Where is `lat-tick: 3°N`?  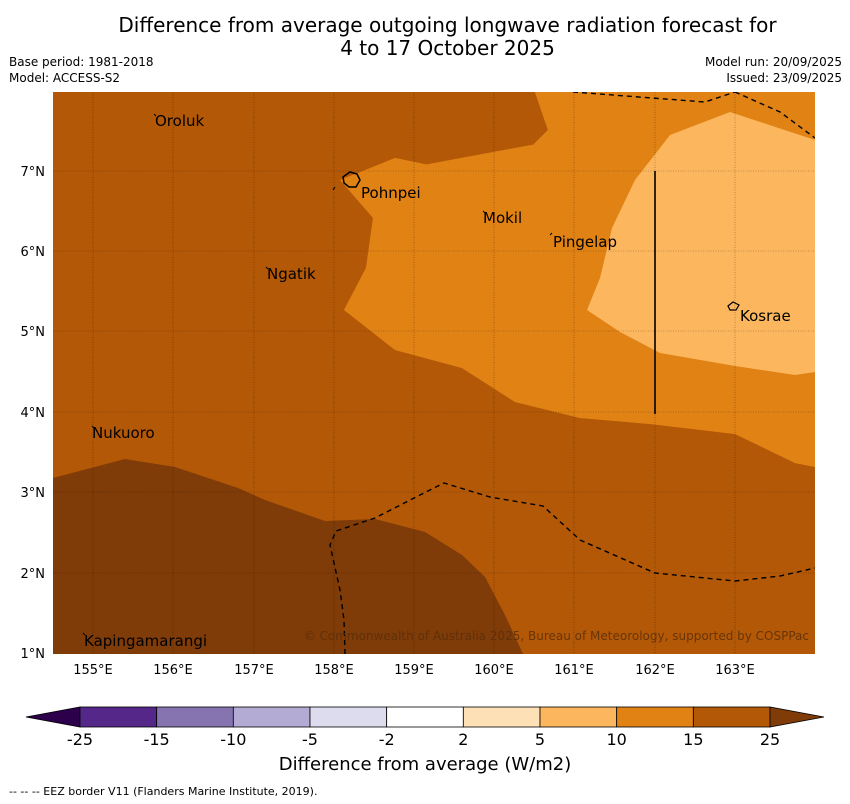
lat-tick: 3°N is located at coordinates (33, 493).